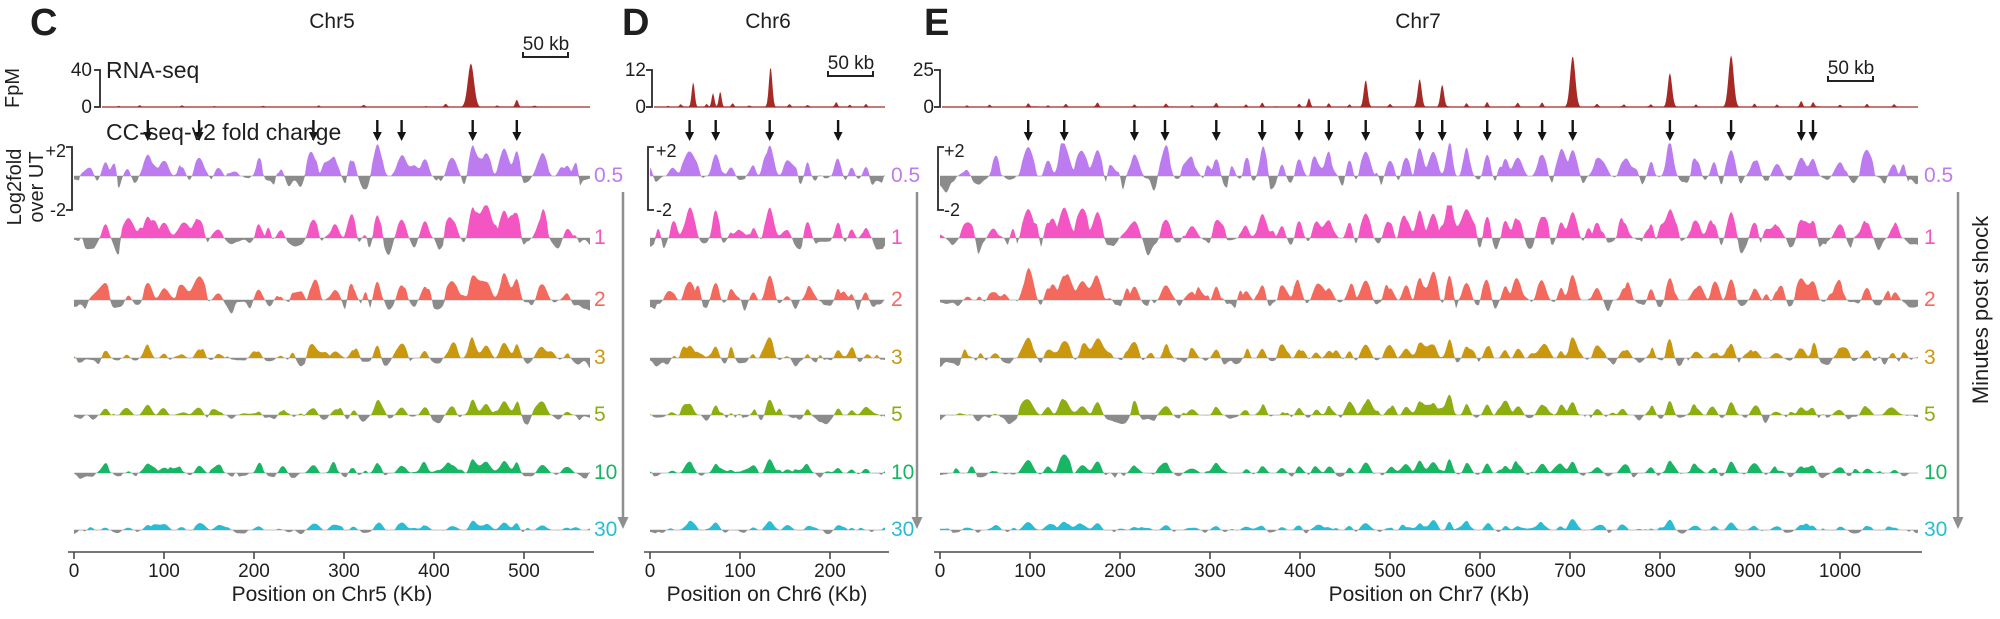 The image size is (2000, 619). I want to click on plus2-label-d: +2, so click(666, 151).